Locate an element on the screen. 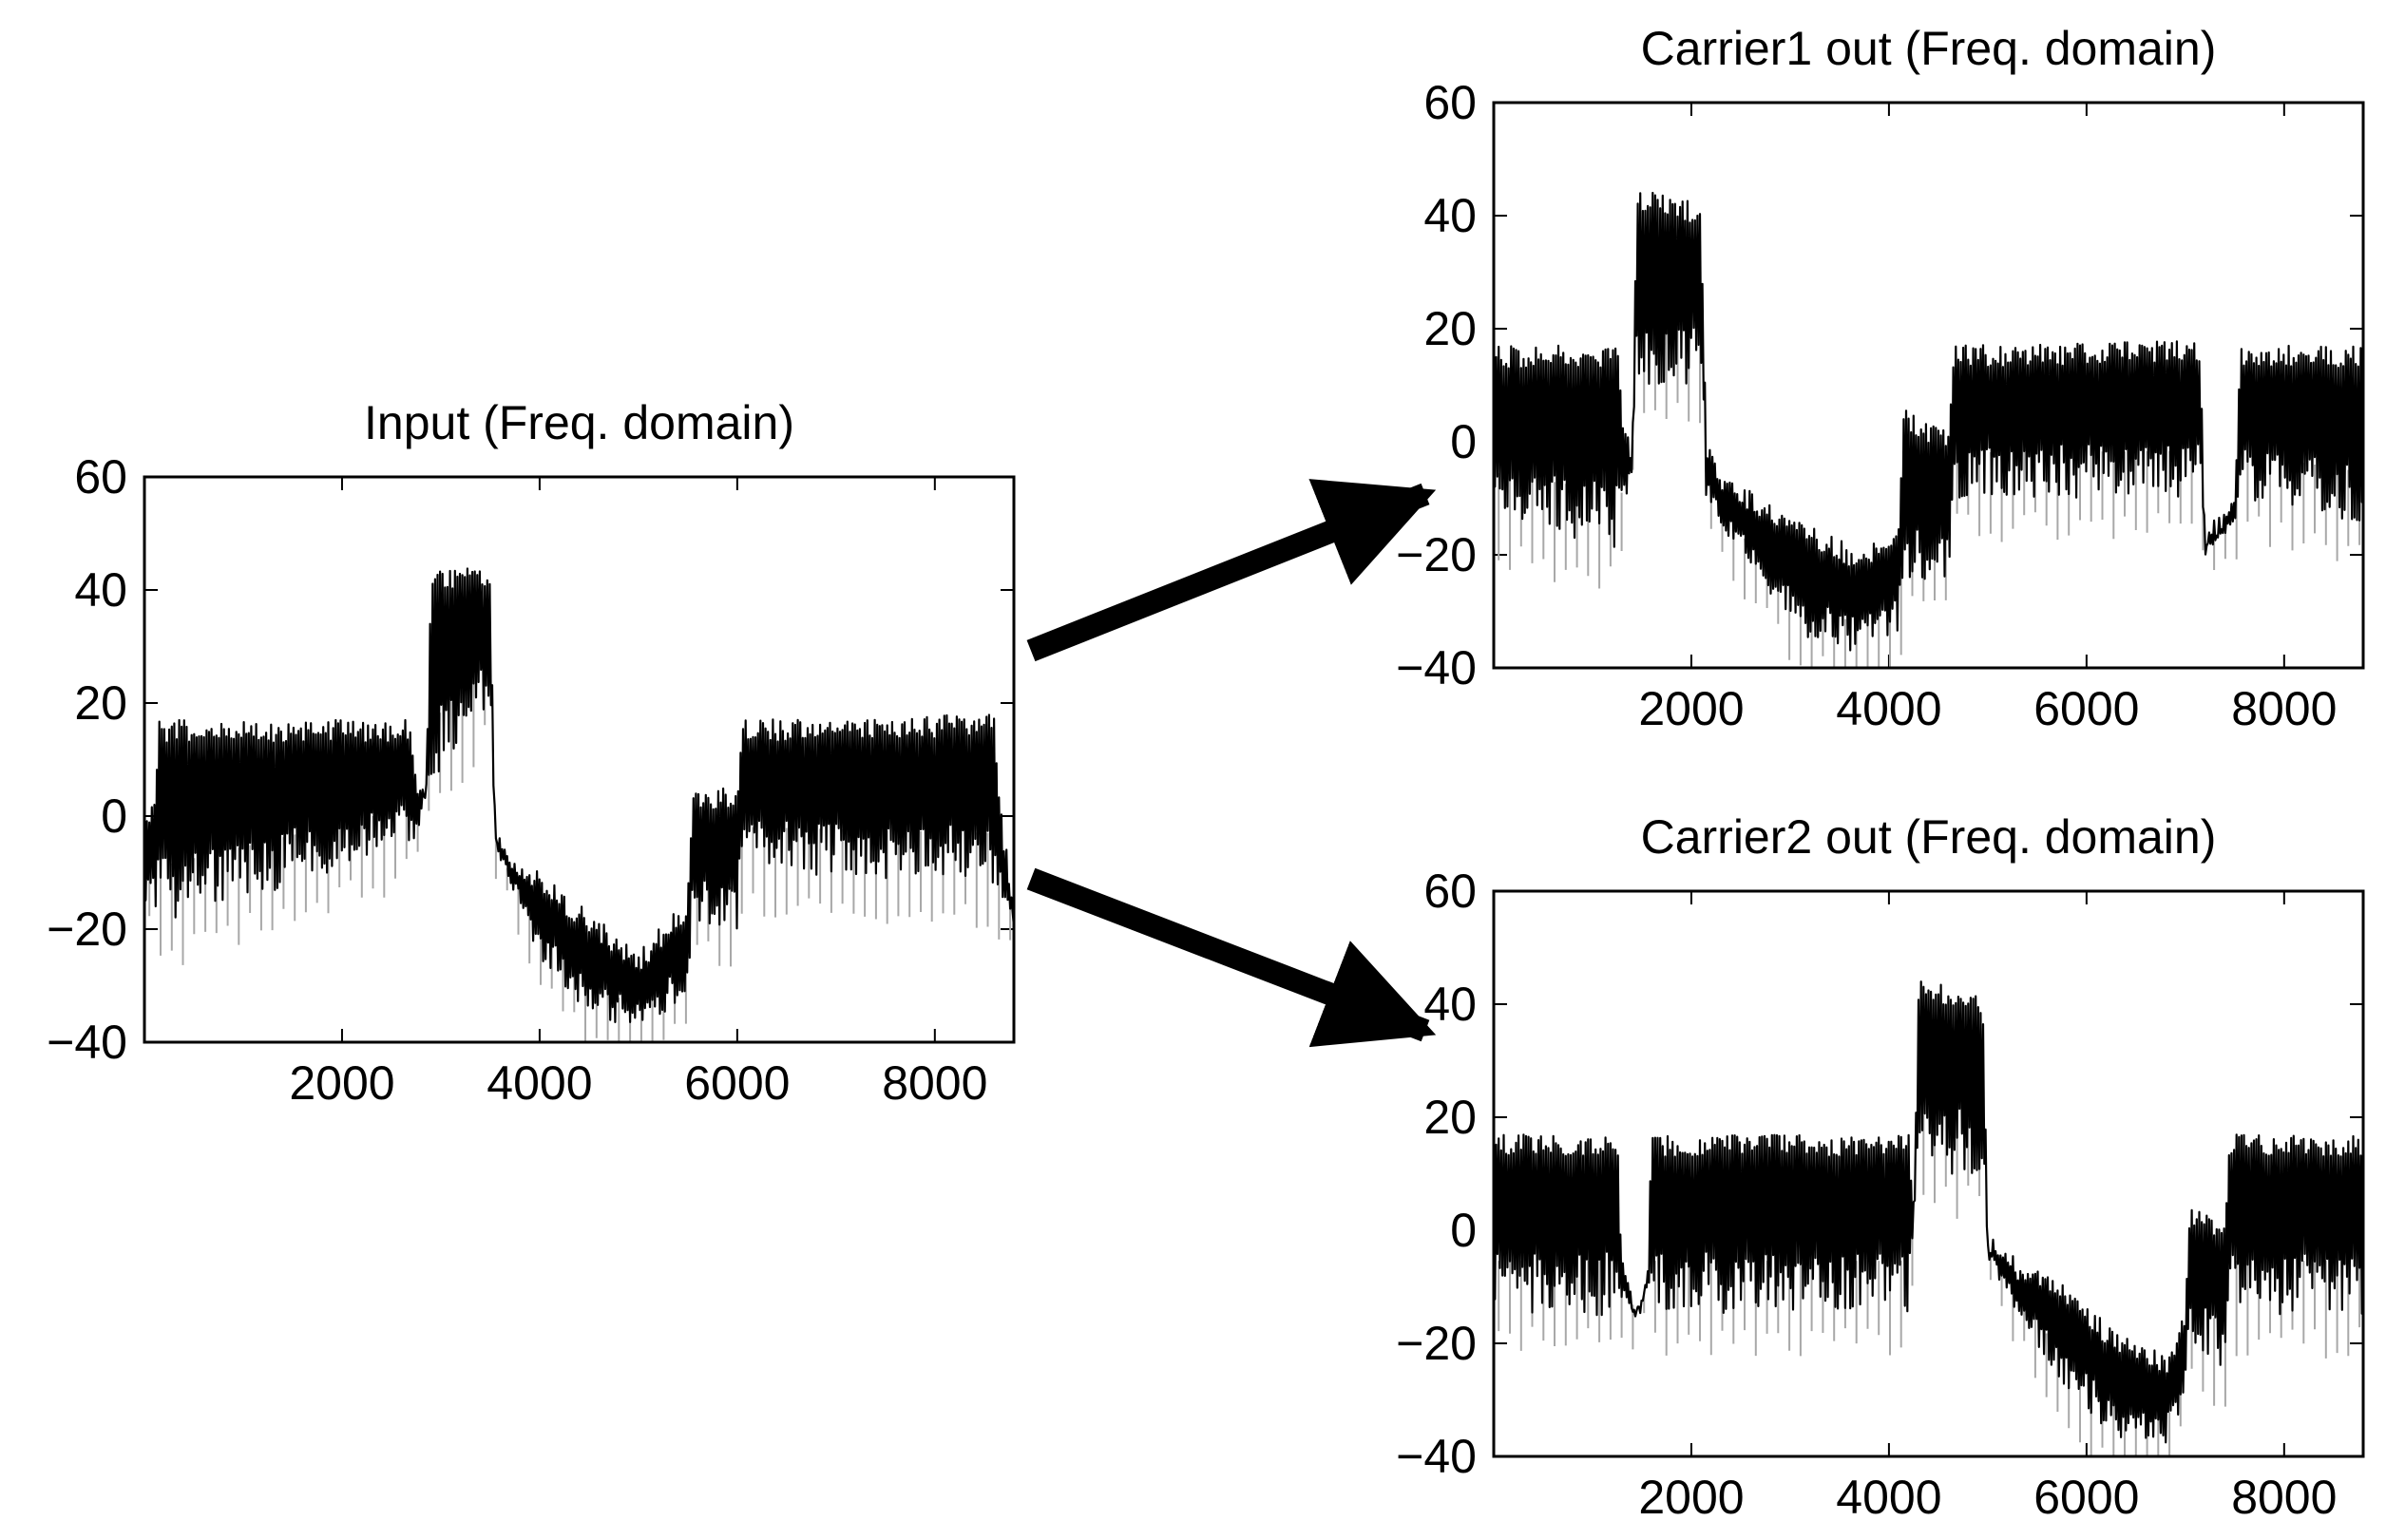  carrier1-trace-line is located at coordinates (1928, 421).